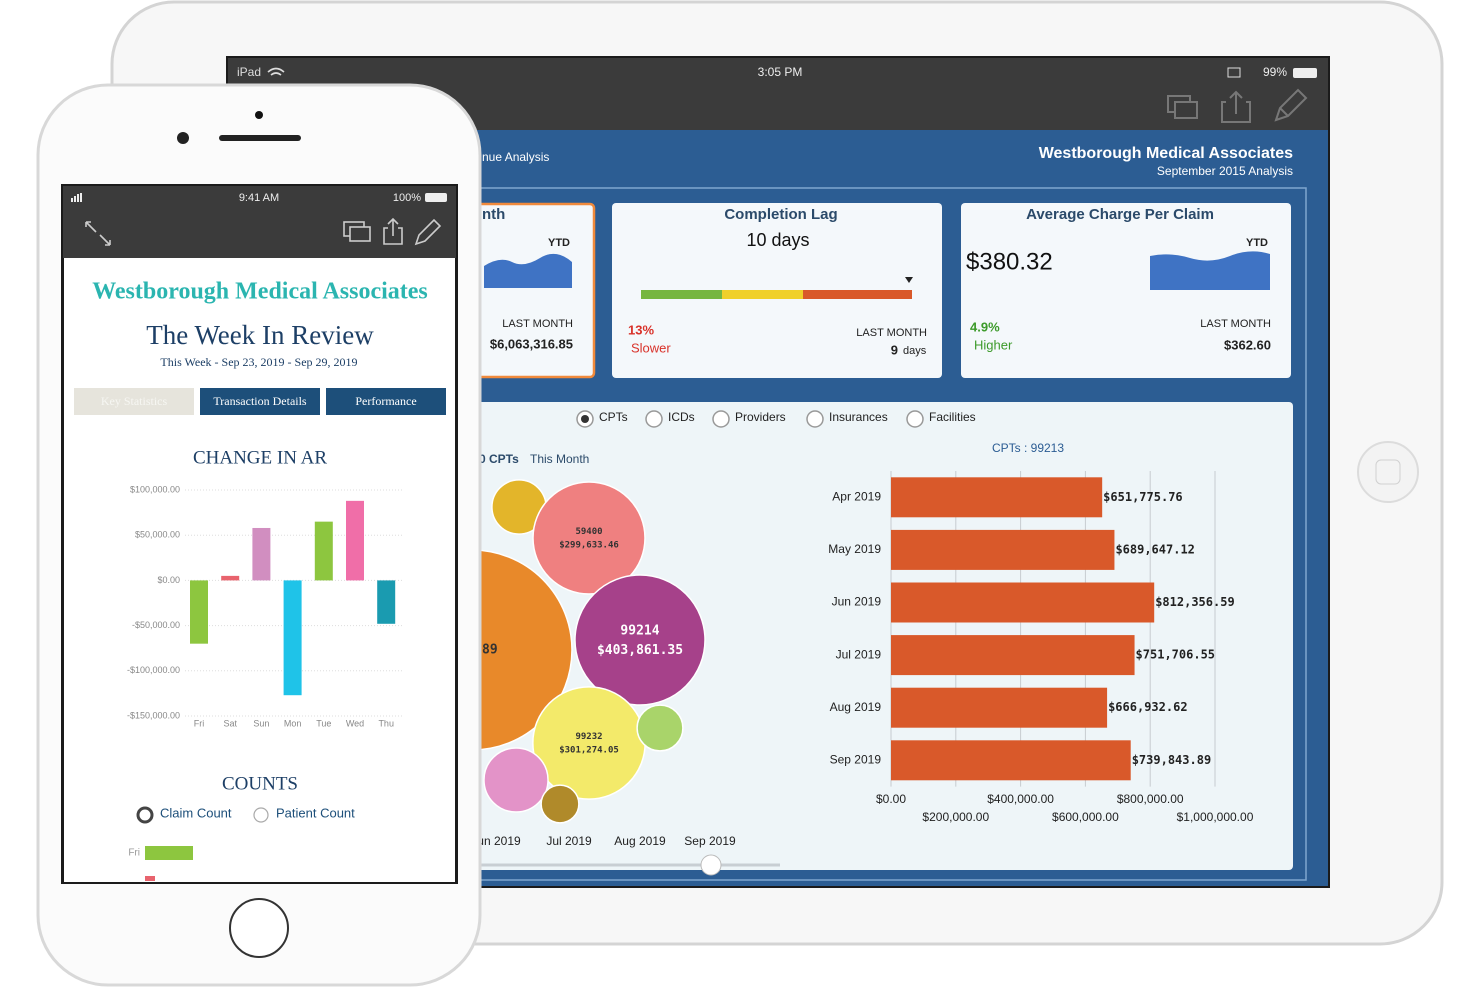 This screenshot has width=1480, height=987. I want to click on y-tick-label: -$100,000.00, so click(153, 670).